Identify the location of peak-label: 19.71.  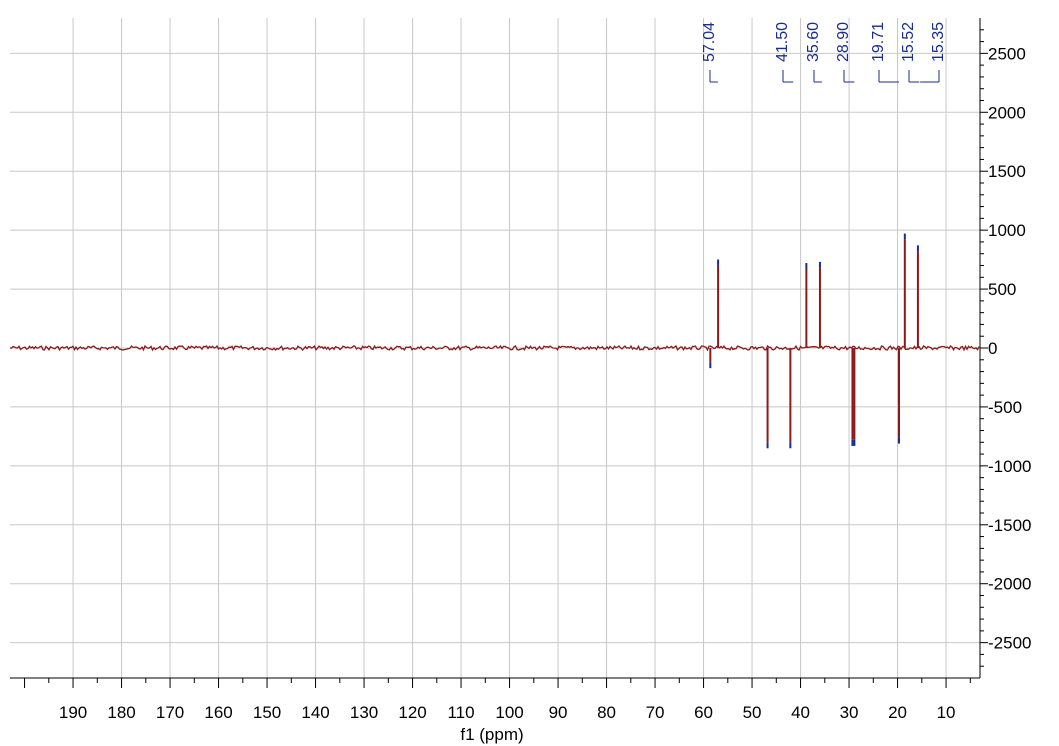
(878, 42).